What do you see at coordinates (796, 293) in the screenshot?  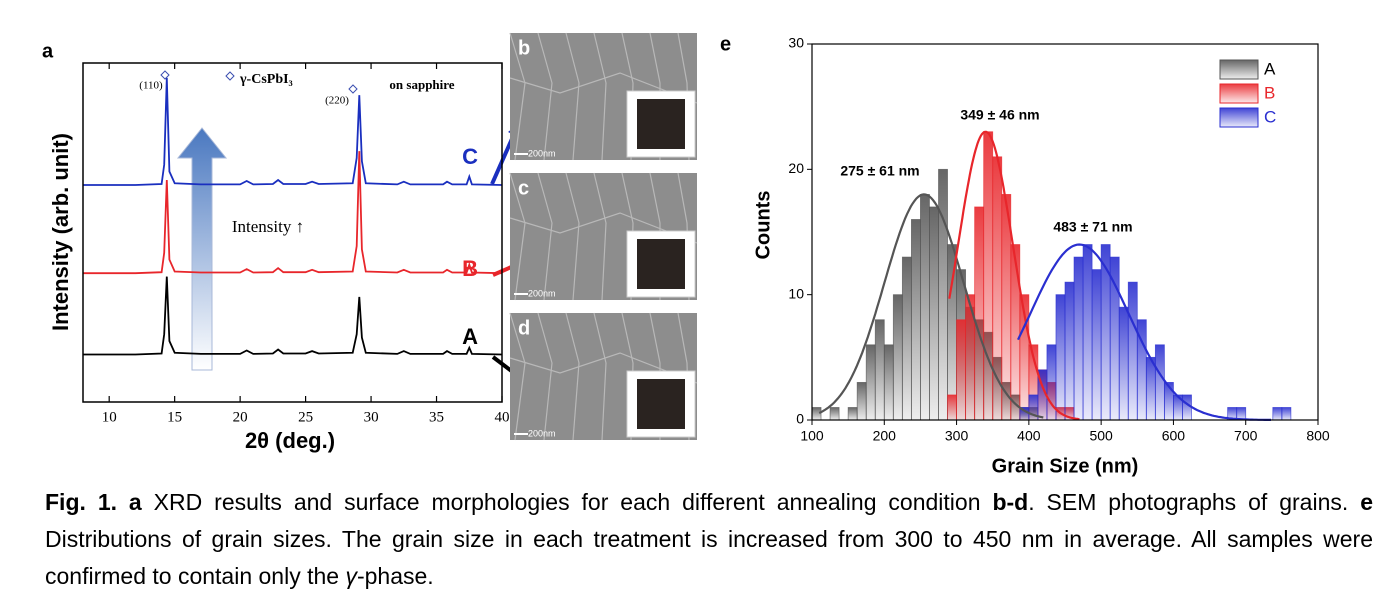 I see `y-tick-label: 10` at bounding box center [796, 293].